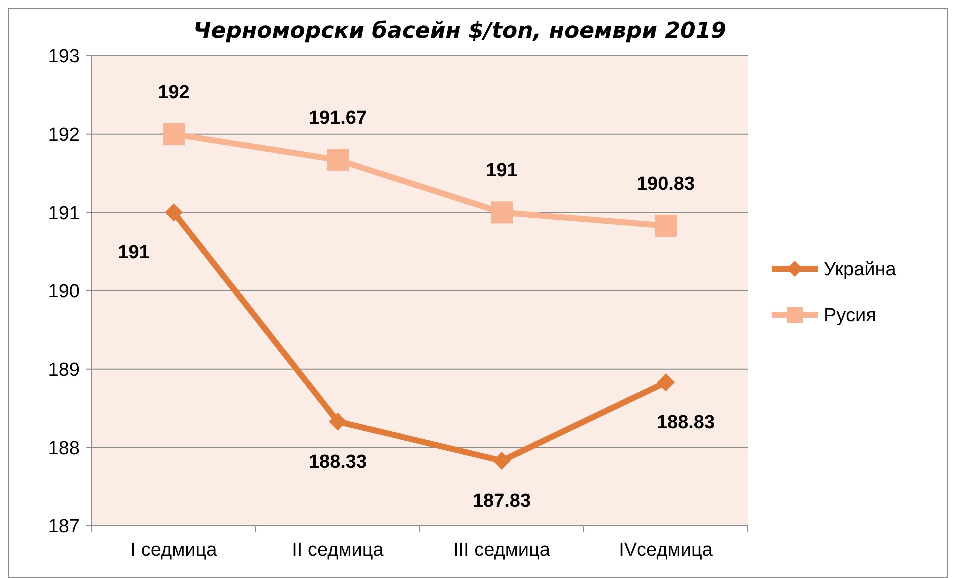  What do you see at coordinates (666, 550) in the screenshot?
I see `x-tick-label: IVседмица` at bounding box center [666, 550].